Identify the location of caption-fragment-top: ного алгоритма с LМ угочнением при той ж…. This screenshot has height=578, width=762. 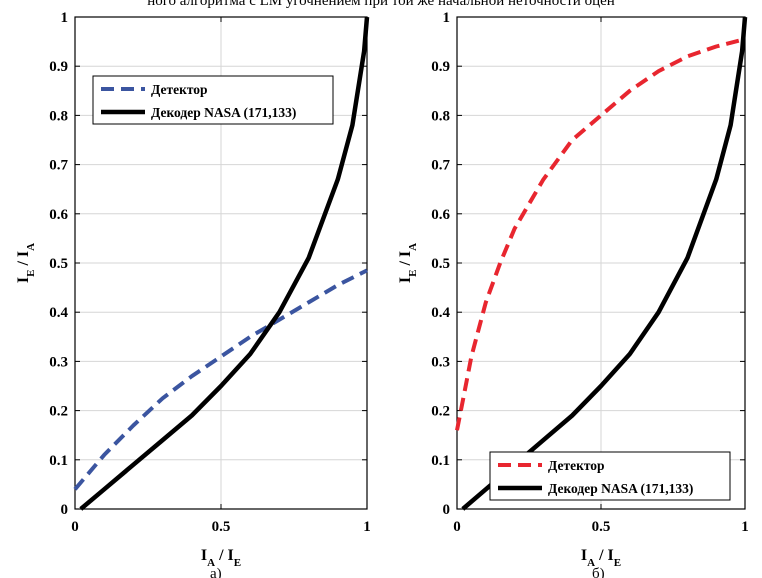
(381, 4).